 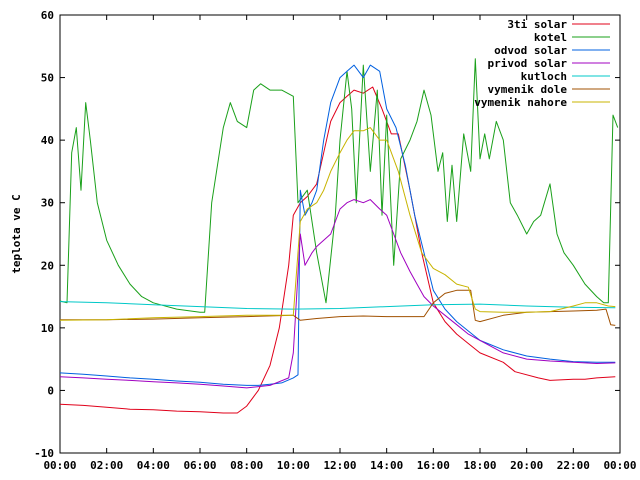 I want to click on y-axis-label: teplota ve C, so click(x=16, y=233).